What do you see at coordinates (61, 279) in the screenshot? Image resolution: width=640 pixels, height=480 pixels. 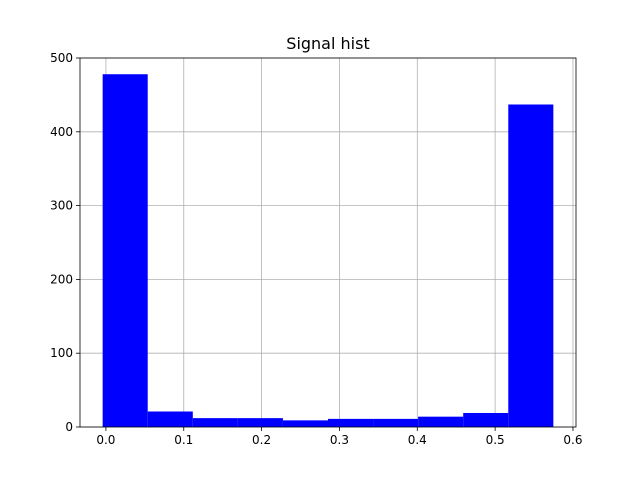 I see `y-tick-label: 200` at bounding box center [61, 279].